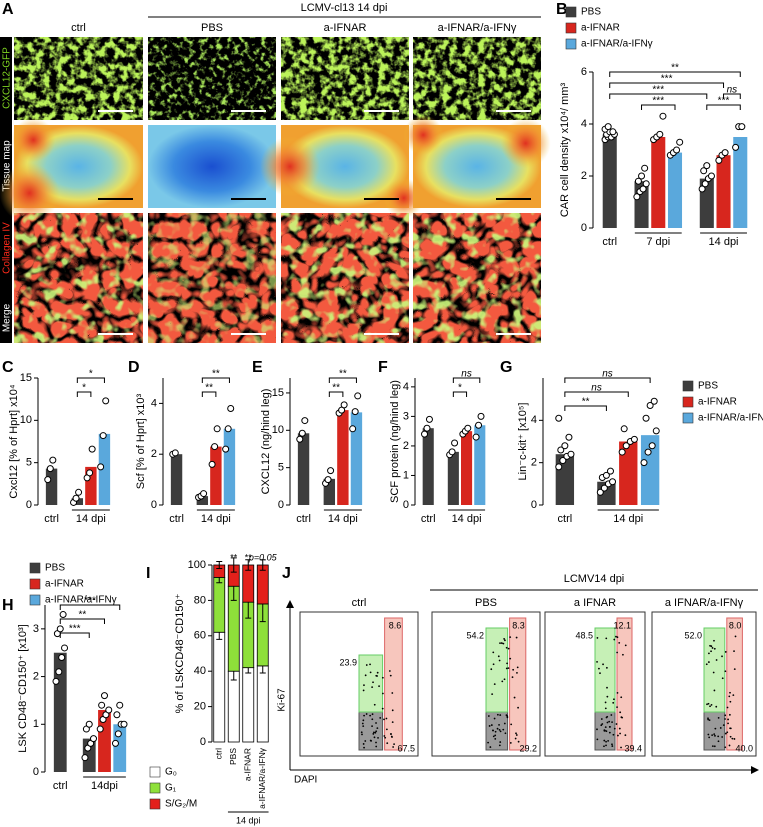 Image resolution: width=763 pixels, height=827 pixels. What do you see at coordinates (343, 519) in the screenshot?
I see `x-tick-label: 14 dpi` at bounding box center [343, 519].